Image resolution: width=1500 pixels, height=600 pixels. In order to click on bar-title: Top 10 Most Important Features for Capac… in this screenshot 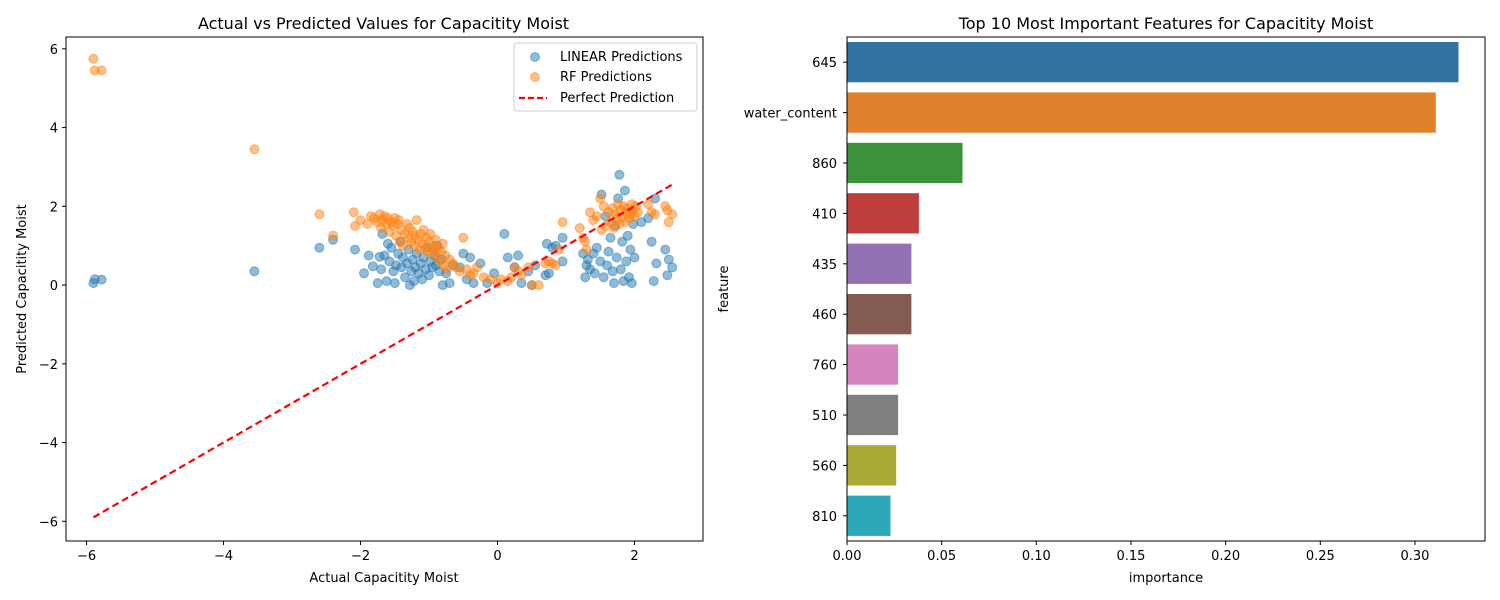, I will do `click(1166, 23)`.